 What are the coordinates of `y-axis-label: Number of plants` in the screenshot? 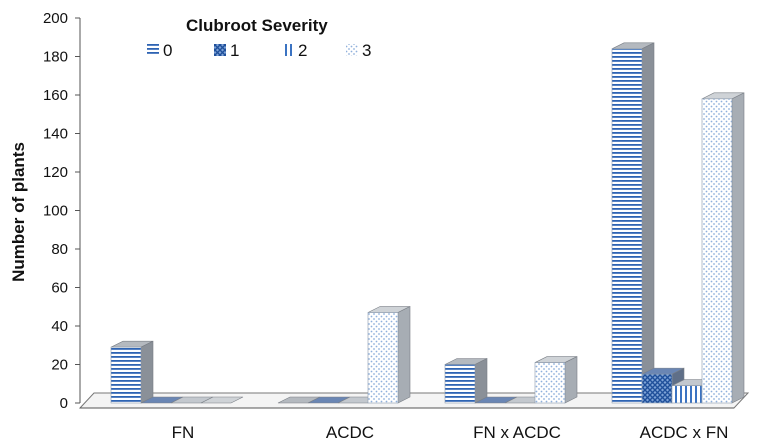 It's located at (18, 212).